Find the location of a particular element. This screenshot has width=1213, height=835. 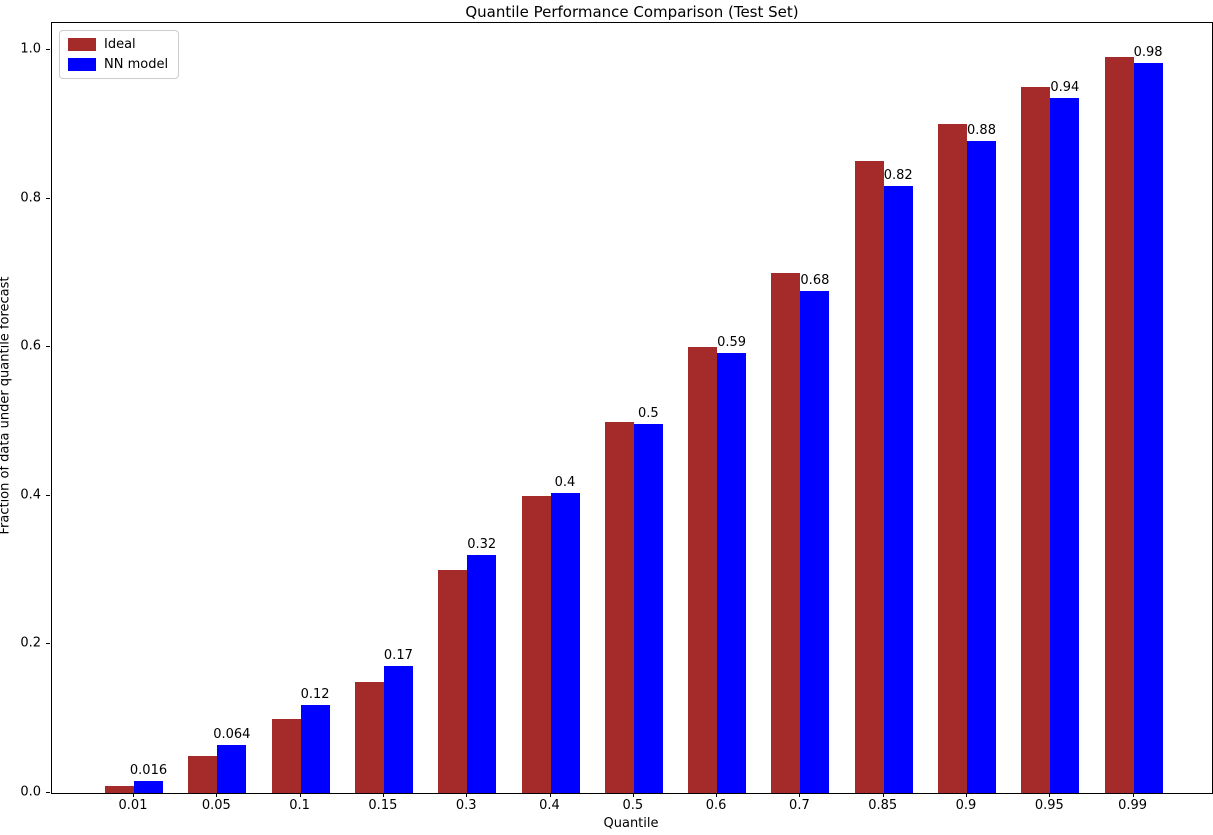

bar-nn-model-0.99 is located at coordinates (1148, 427).